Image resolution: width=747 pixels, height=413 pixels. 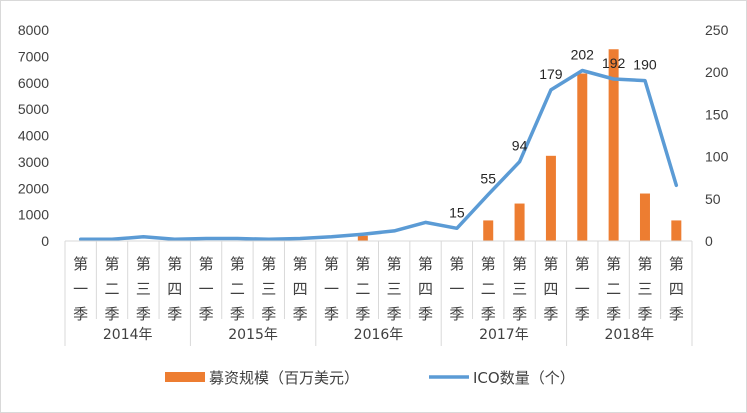 What do you see at coordinates (583, 55) in the screenshot?
I see `data-label: 202` at bounding box center [583, 55].